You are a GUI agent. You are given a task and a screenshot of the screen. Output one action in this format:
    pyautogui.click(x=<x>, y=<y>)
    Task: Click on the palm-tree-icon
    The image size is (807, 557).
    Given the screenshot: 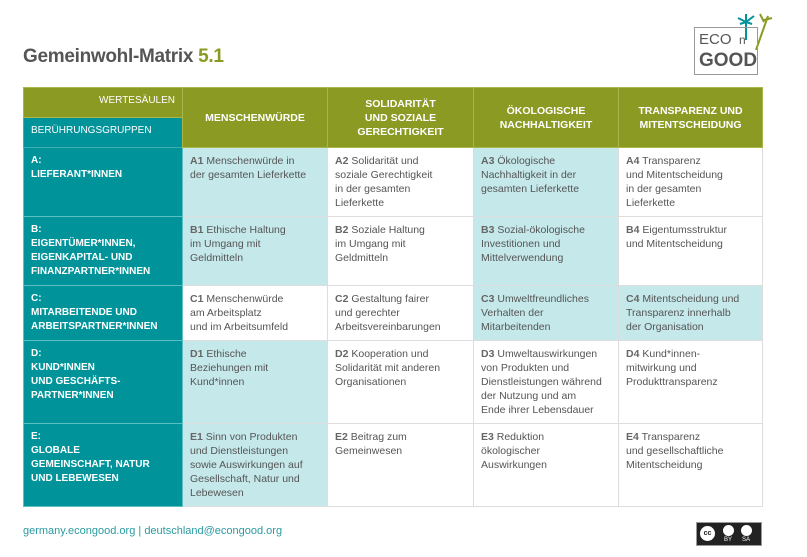 What is the action you would take?
    pyautogui.click(x=755, y=31)
    